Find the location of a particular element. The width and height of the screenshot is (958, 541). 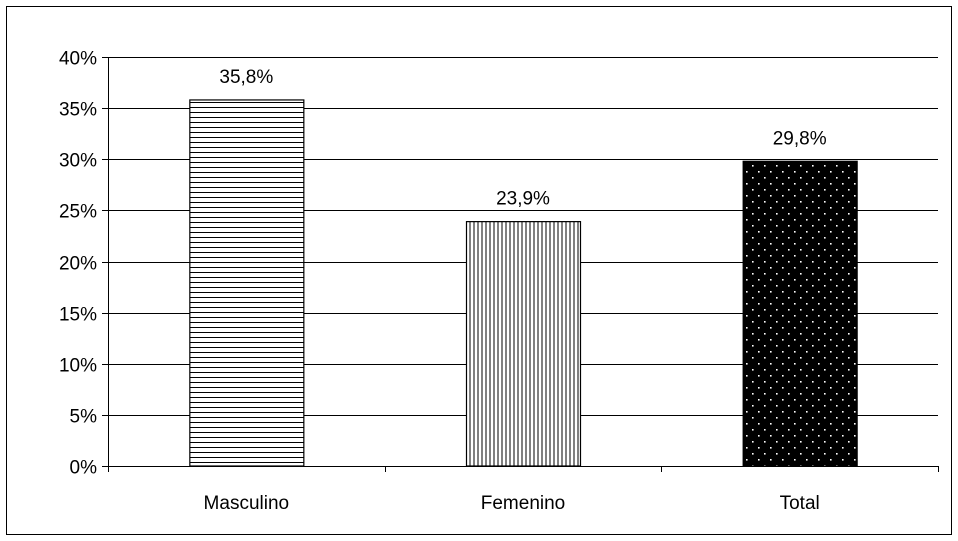

y-tick-label: 15% is located at coordinates (78, 315).